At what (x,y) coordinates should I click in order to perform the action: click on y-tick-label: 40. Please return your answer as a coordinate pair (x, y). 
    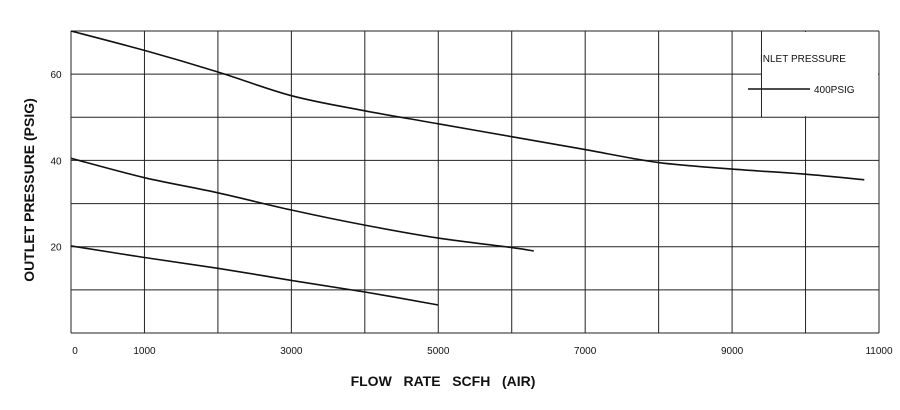
    Looking at the image, I should click on (56, 161).